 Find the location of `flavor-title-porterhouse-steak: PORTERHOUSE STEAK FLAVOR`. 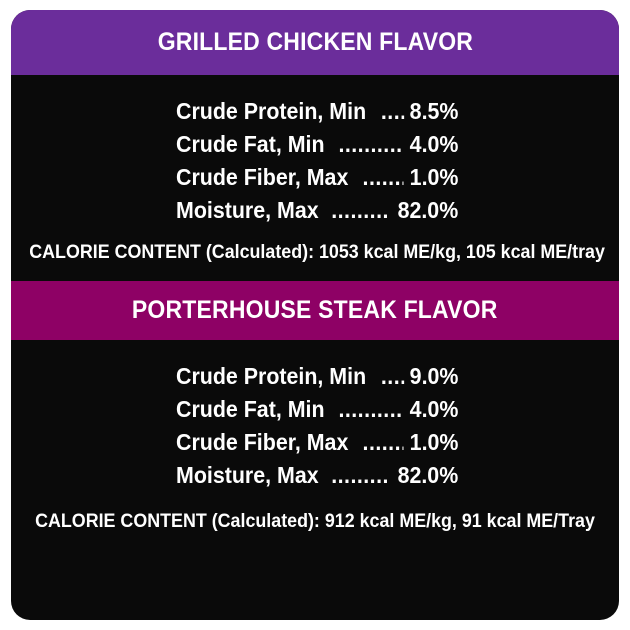

flavor-title-porterhouse-steak: PORTERHOUSE STEAK FLAVOR is located at coordinates (315, 310).